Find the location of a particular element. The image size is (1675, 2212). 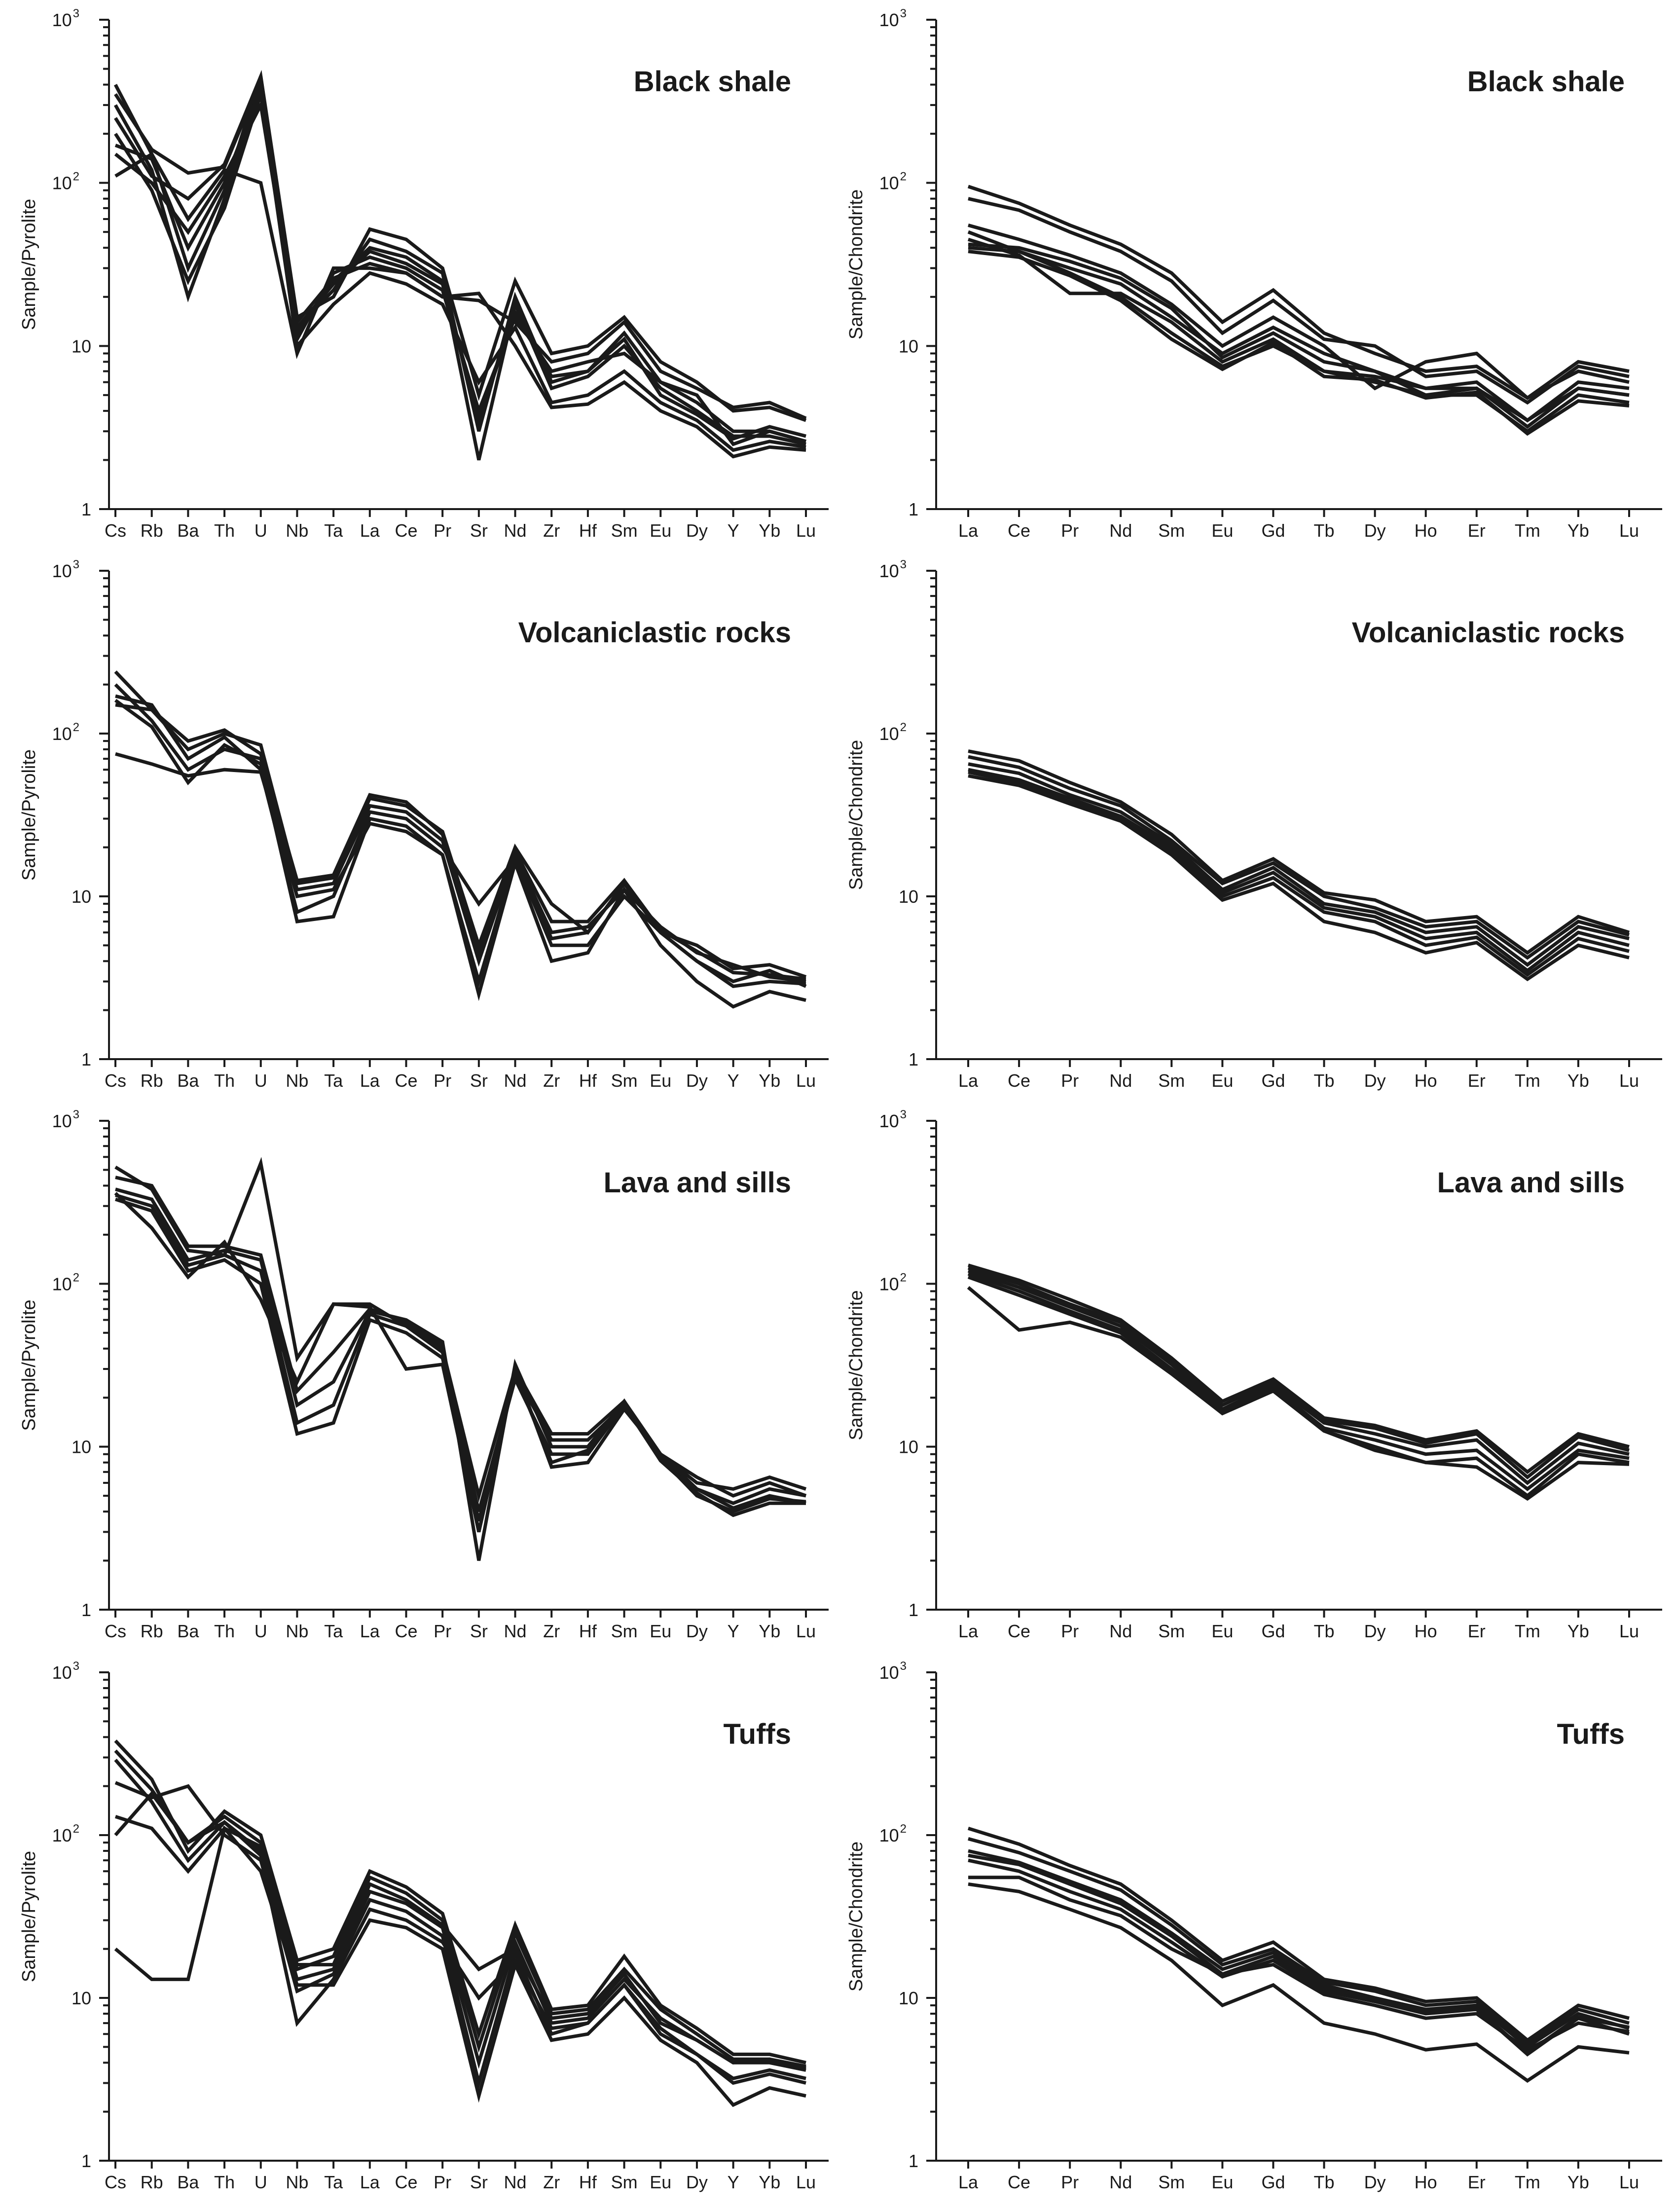

series-line-s8 is located at coordinates (460, 270).